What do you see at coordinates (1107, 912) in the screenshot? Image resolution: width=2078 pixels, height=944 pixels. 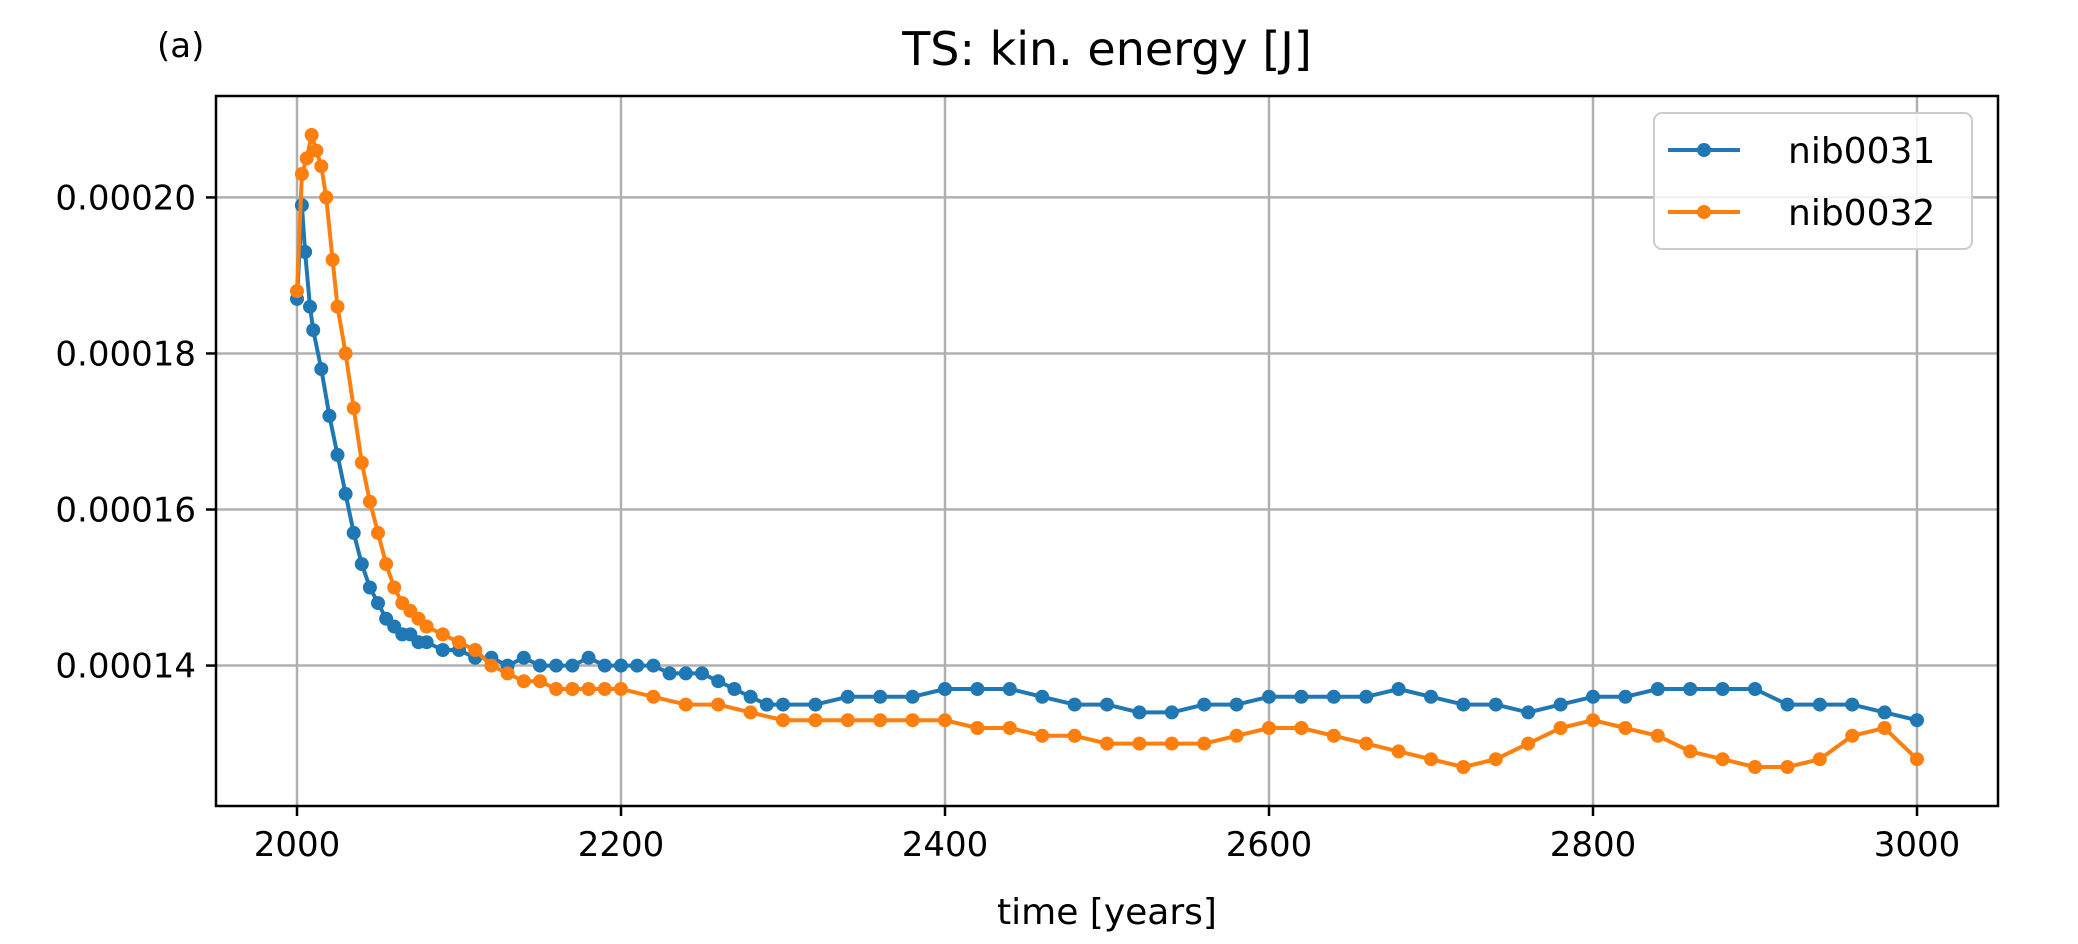 I see `x-axis-label: time [years]` at bounding box center [1107, 912].